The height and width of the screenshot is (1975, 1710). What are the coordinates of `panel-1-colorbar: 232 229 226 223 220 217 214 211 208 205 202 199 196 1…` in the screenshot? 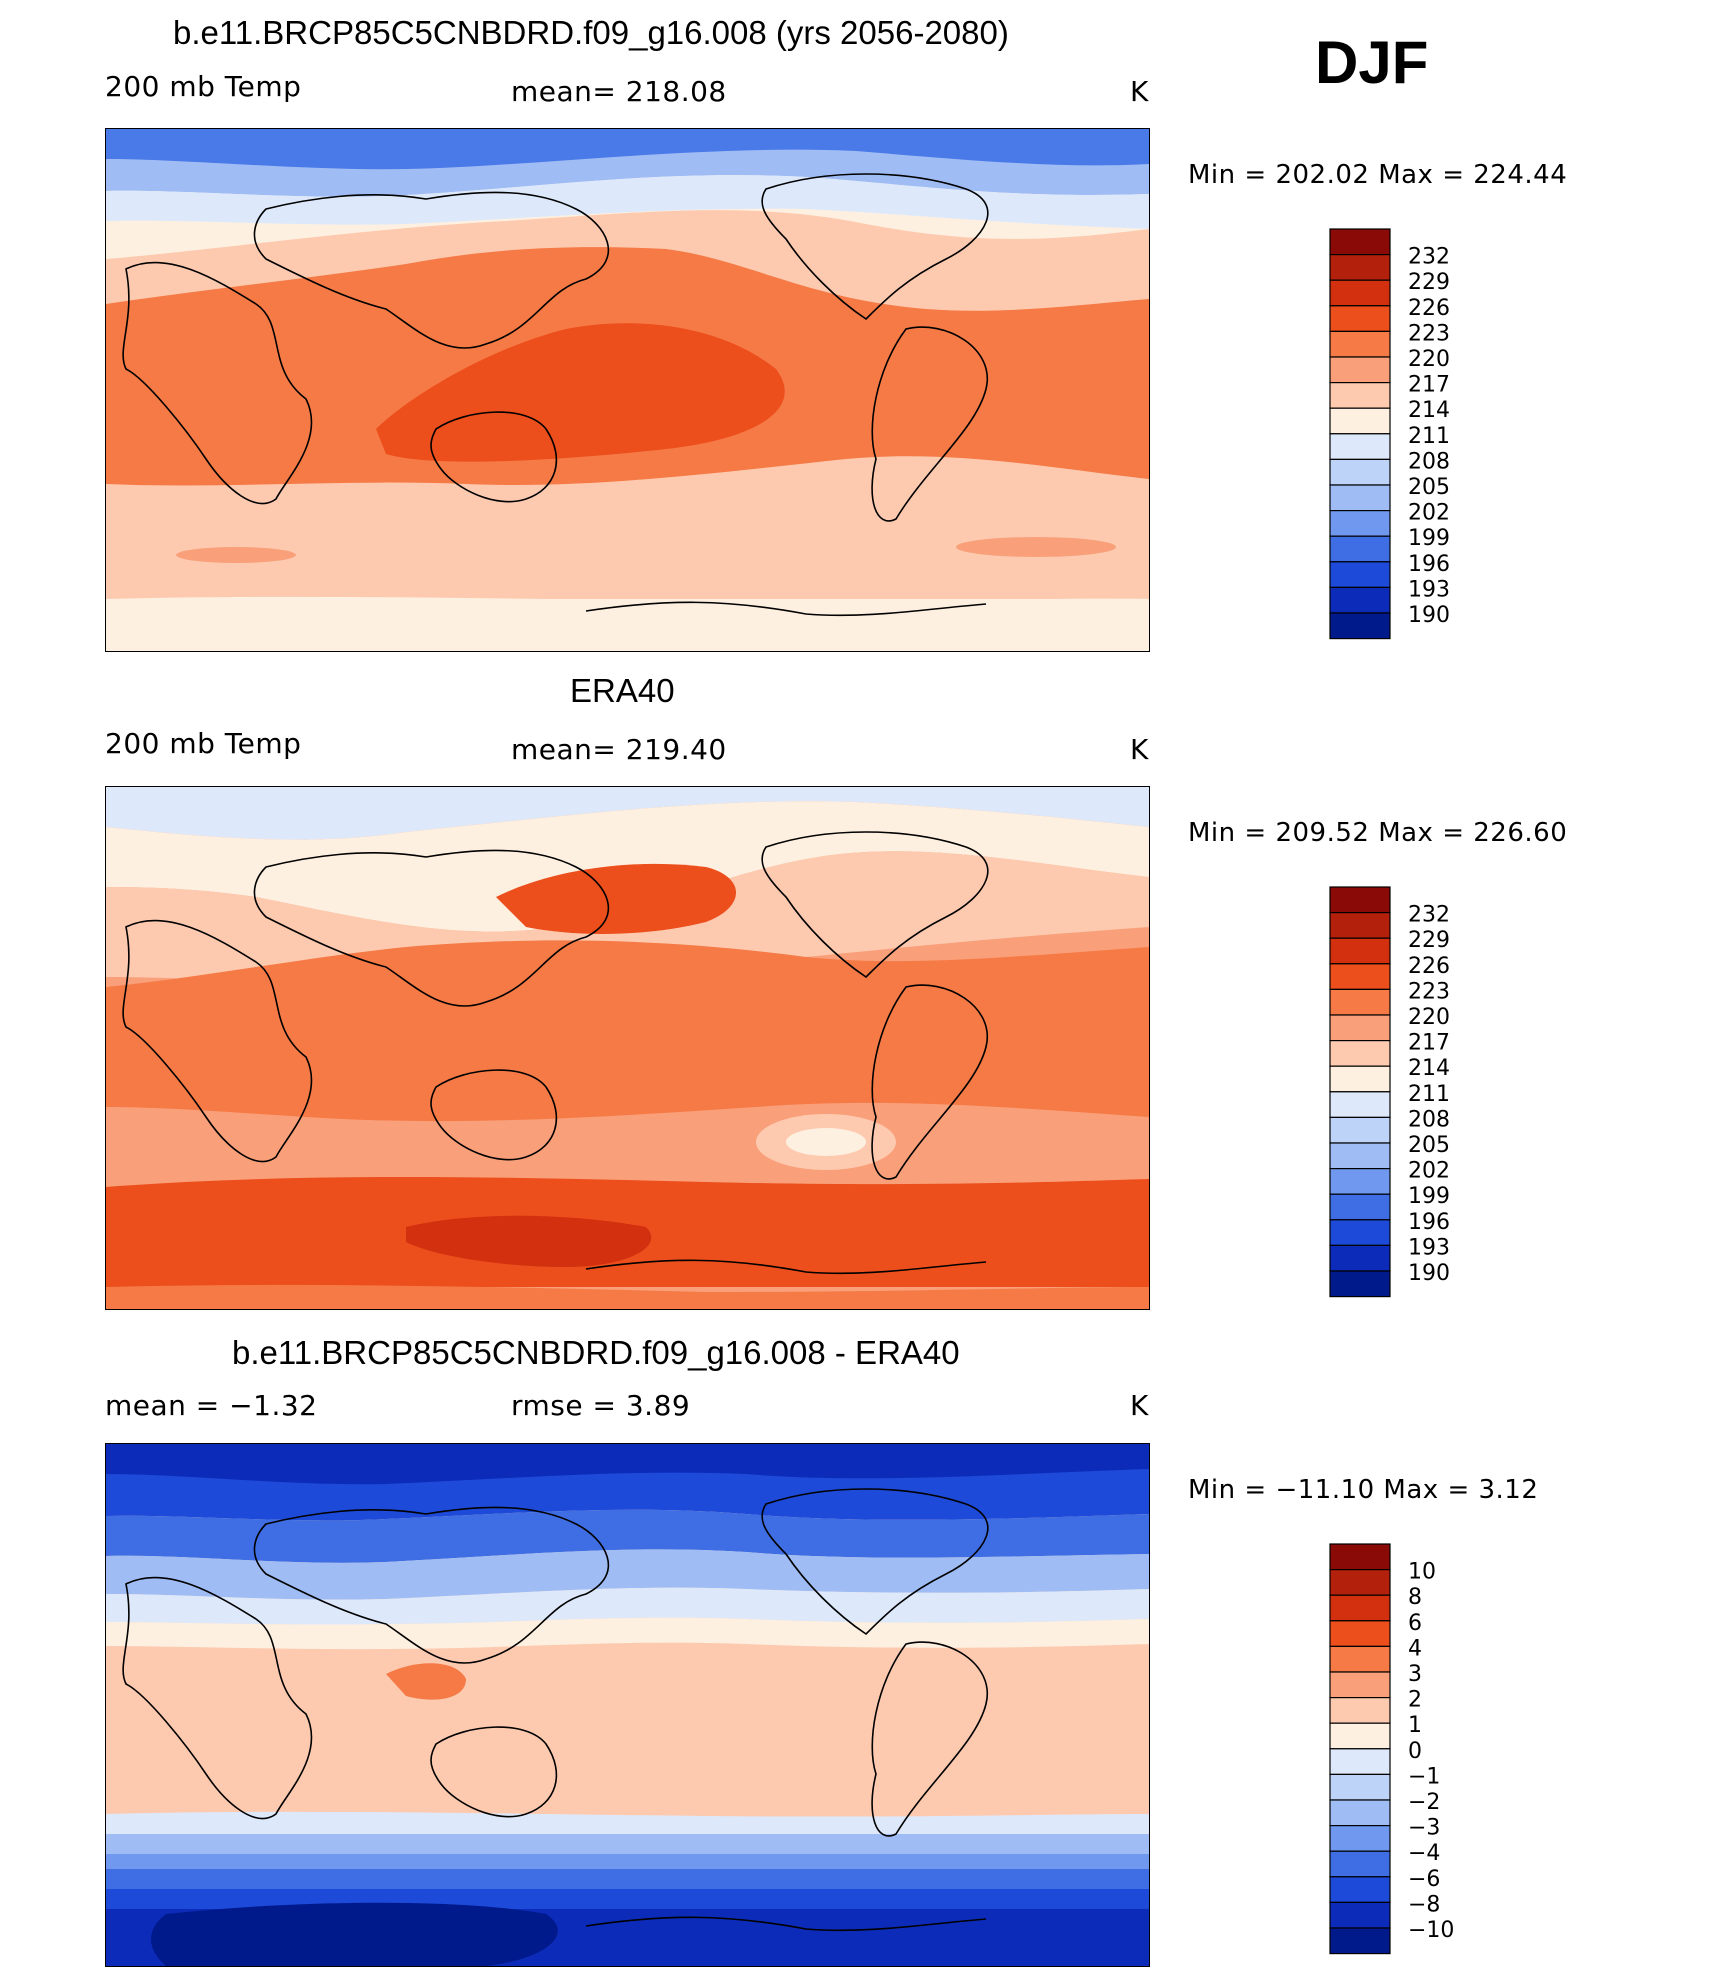 It's located at (1519, 433).